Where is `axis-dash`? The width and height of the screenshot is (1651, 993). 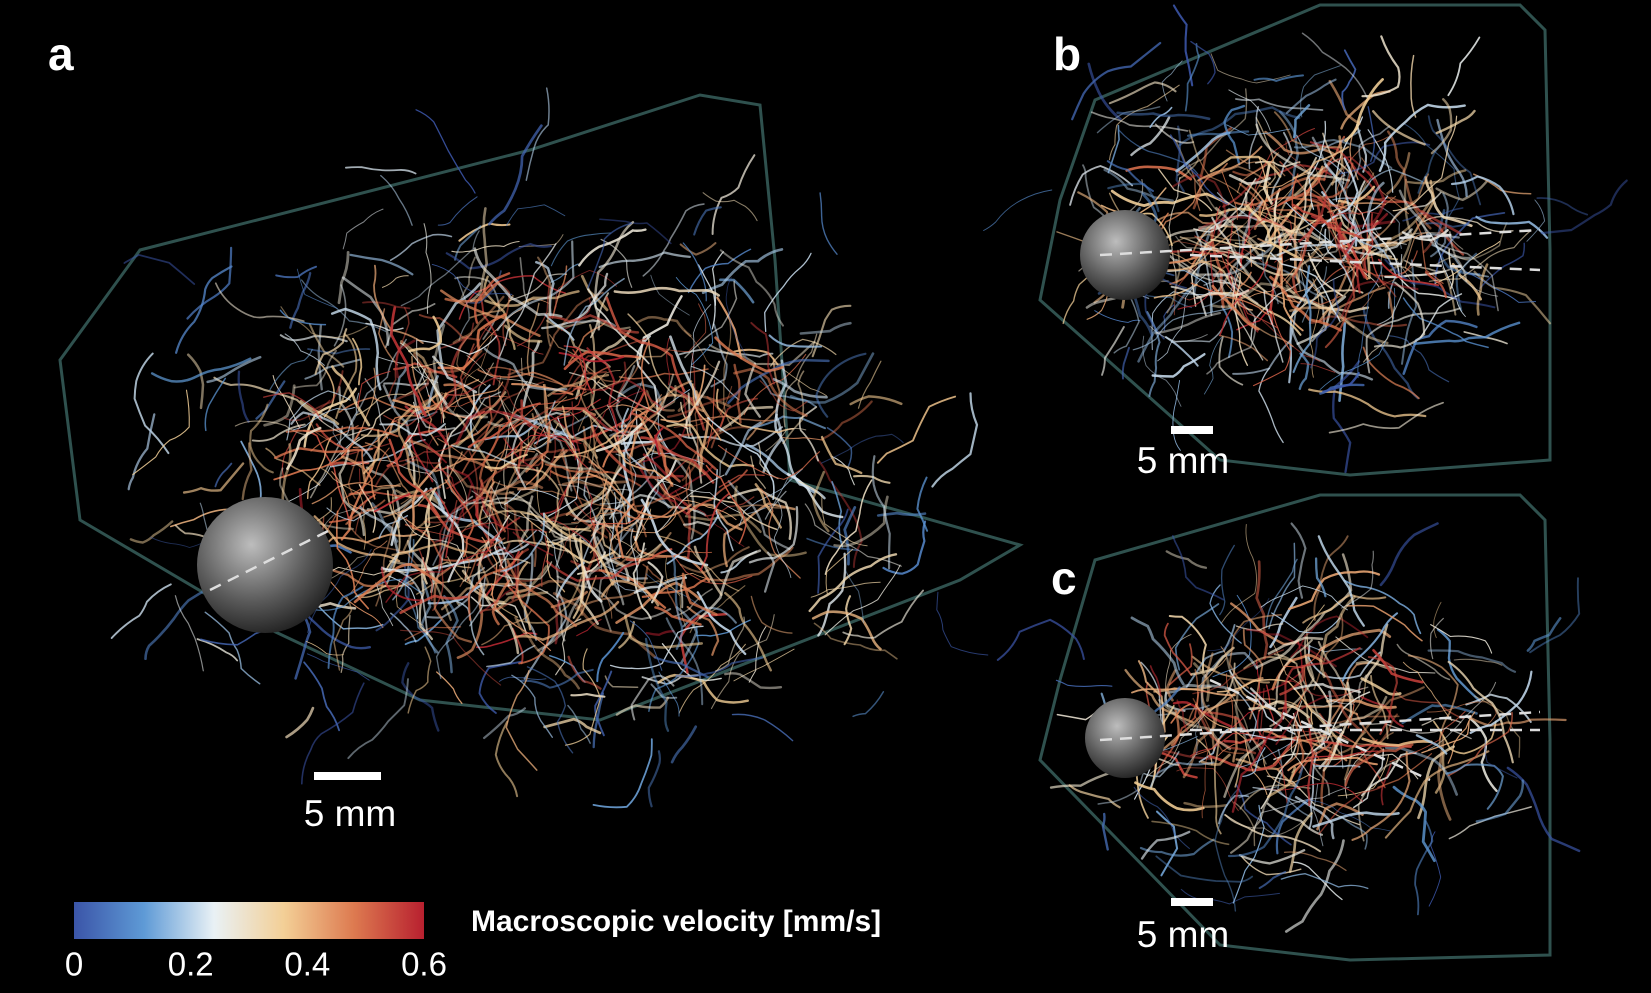
axis-dash is located at coordinates (1320, 250).